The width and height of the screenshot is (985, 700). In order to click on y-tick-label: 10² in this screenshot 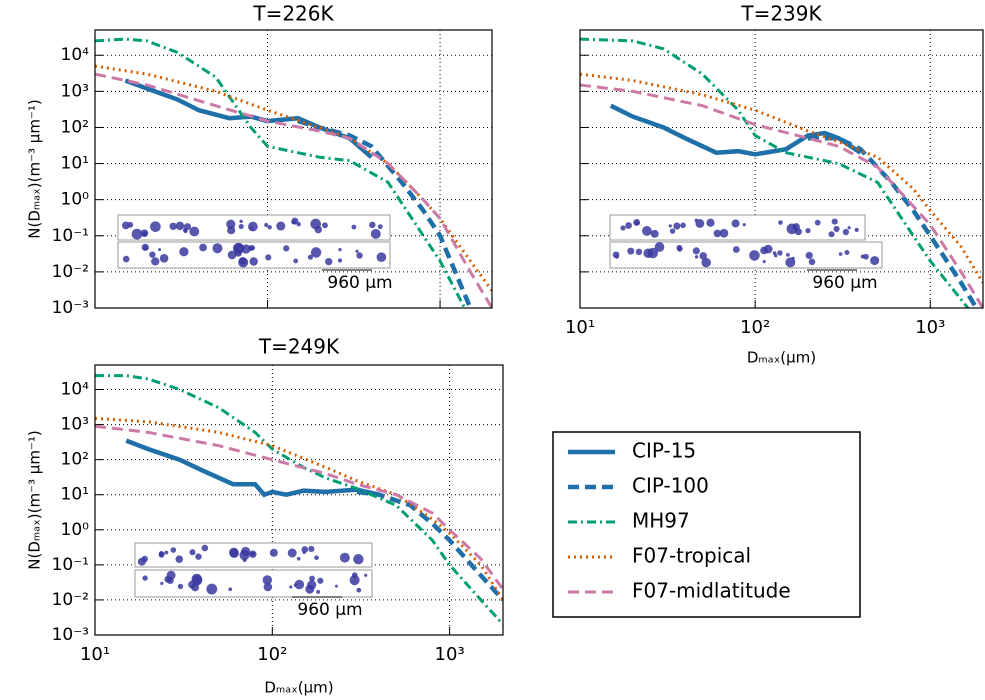, I will do `click(75, 460)`.